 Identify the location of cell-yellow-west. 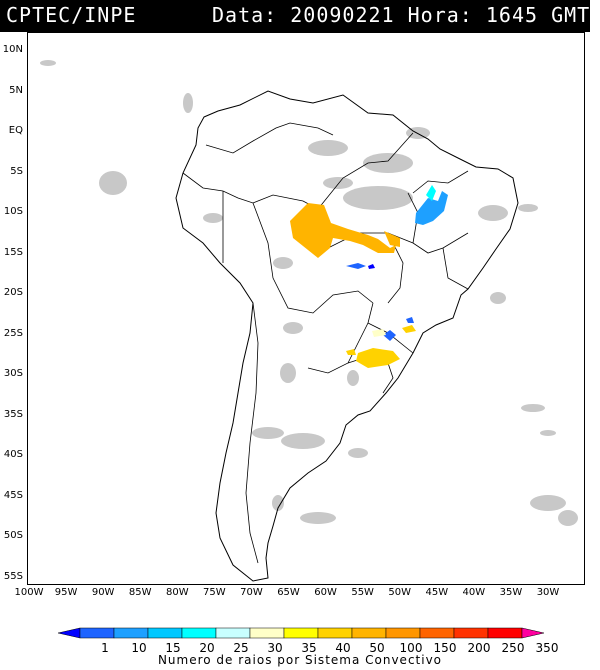
(351, 352).